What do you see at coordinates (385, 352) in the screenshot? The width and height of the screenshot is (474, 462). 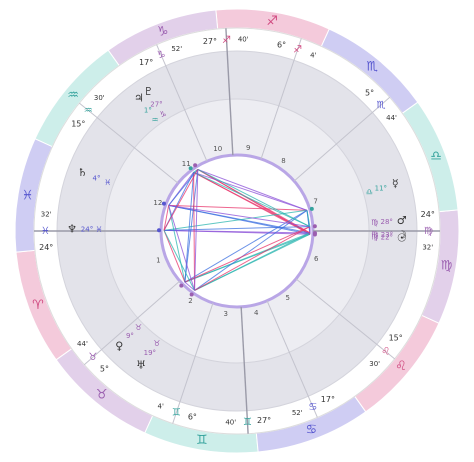 I see `cusp-sign: ♌` at bounding box center [385, 352].